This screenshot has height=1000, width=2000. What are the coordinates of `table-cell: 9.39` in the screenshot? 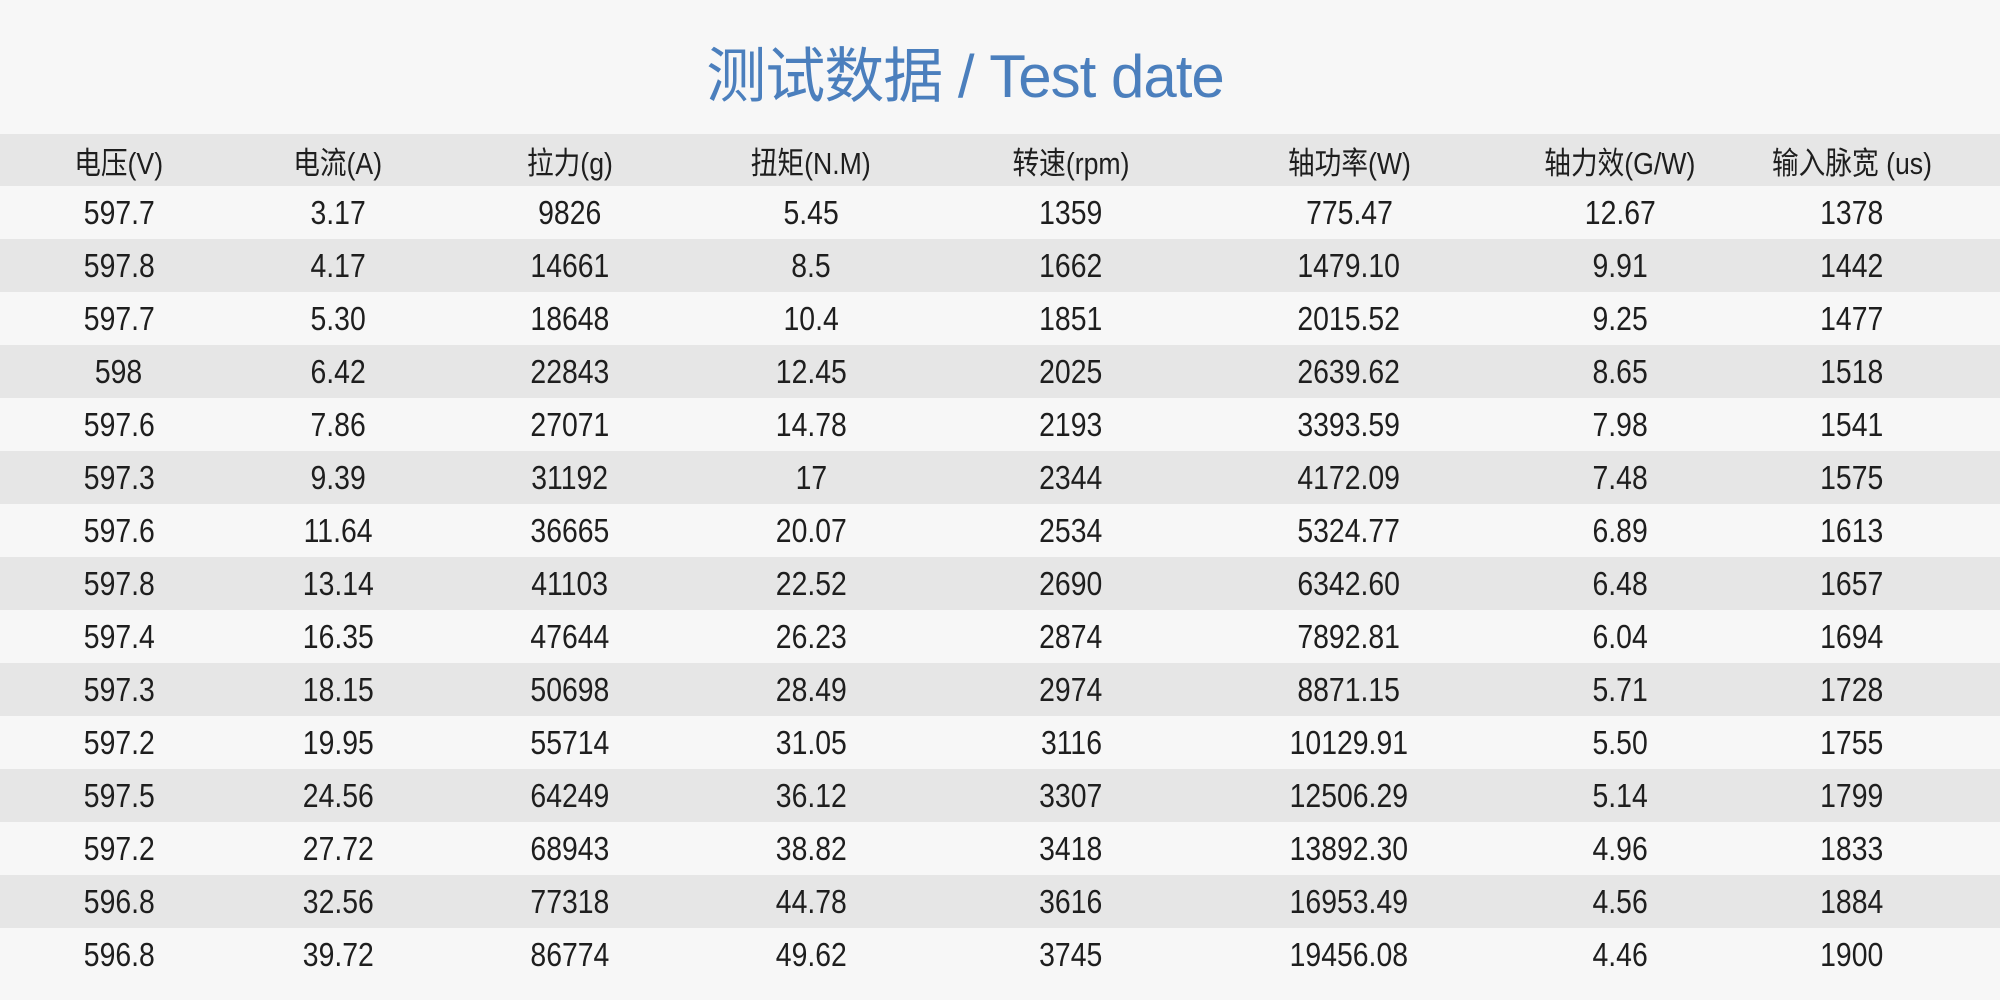 It's located at (338, 477).